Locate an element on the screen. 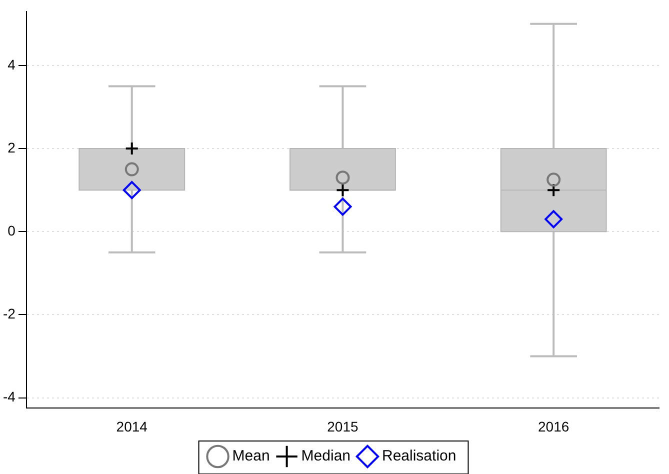 The image size is (669, 474). legend-label: Mean is located at coordinates (251, 456).